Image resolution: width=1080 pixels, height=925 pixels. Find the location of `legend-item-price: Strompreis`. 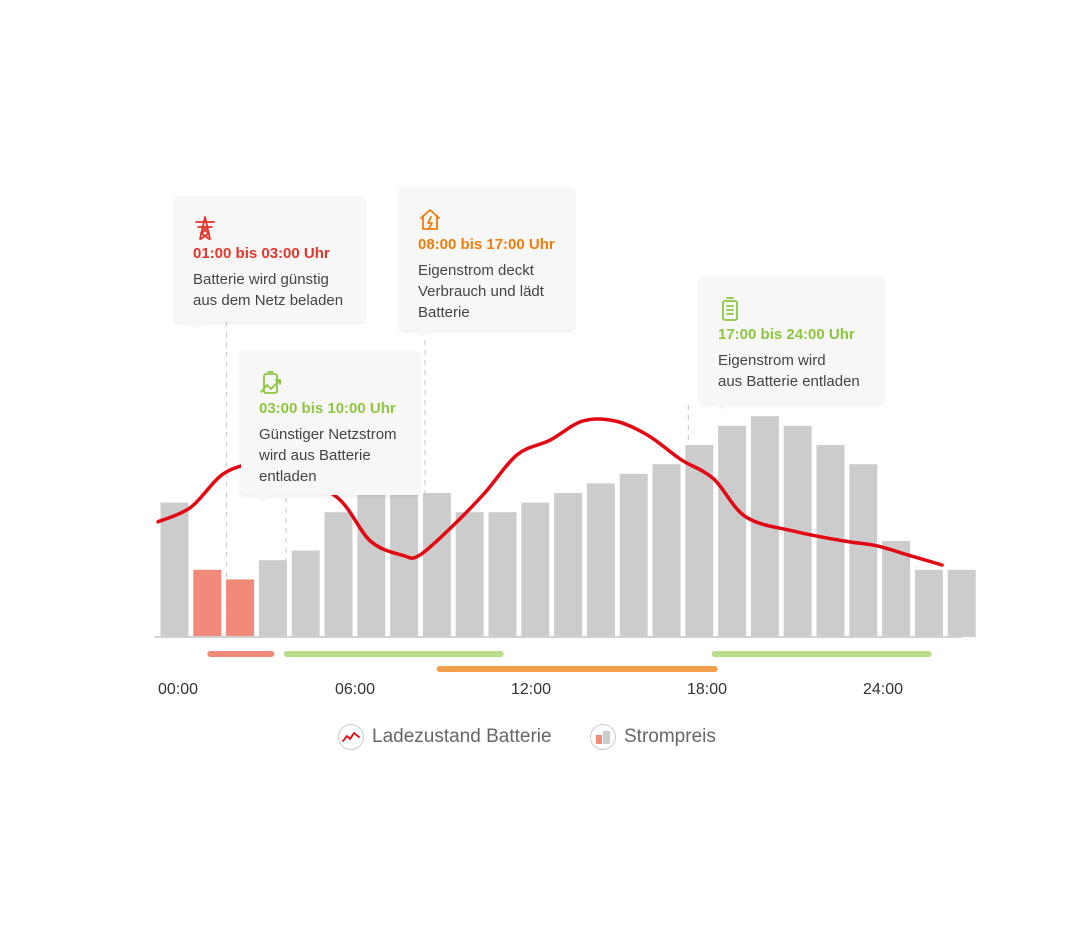

legend-item-price: Strompreis is located at coordinates (653, 737).